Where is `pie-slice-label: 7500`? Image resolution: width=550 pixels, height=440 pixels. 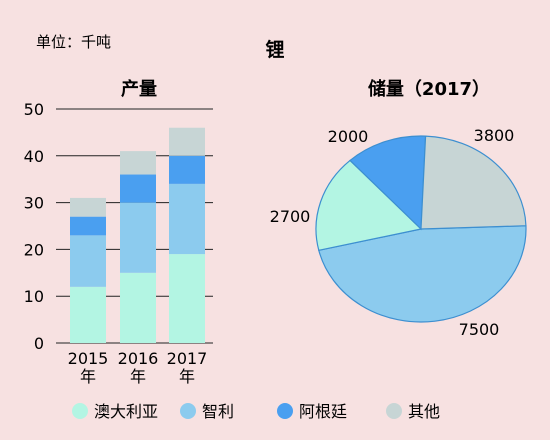 pie-slice-label: 7500 is located at coordinates (479, 329).